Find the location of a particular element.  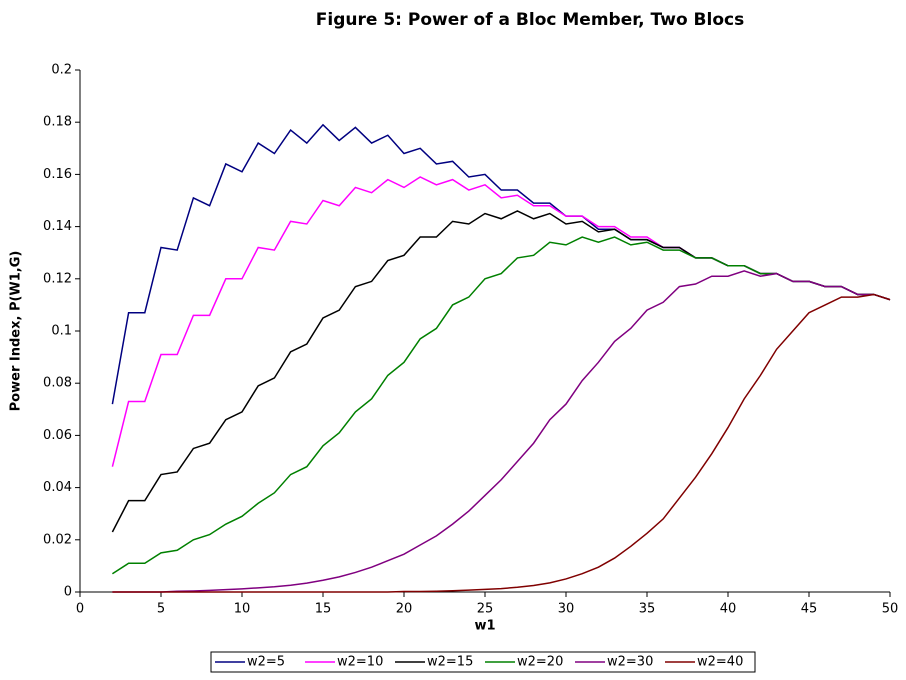

x-tick-label: 10 is located at coordinates (242, 609).